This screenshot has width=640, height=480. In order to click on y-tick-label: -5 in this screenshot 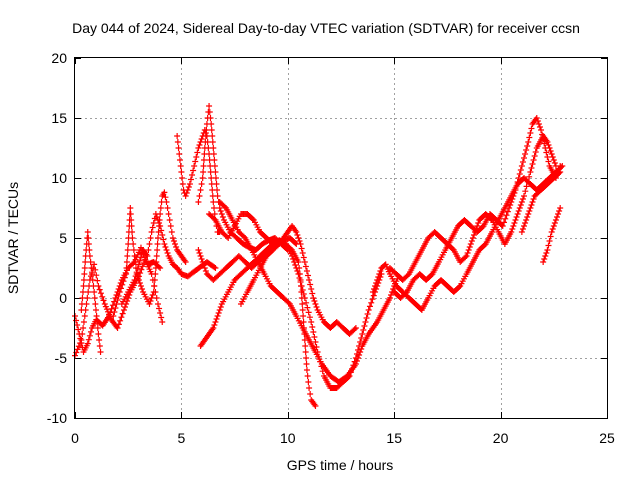, I will do `click(61, 358)`.